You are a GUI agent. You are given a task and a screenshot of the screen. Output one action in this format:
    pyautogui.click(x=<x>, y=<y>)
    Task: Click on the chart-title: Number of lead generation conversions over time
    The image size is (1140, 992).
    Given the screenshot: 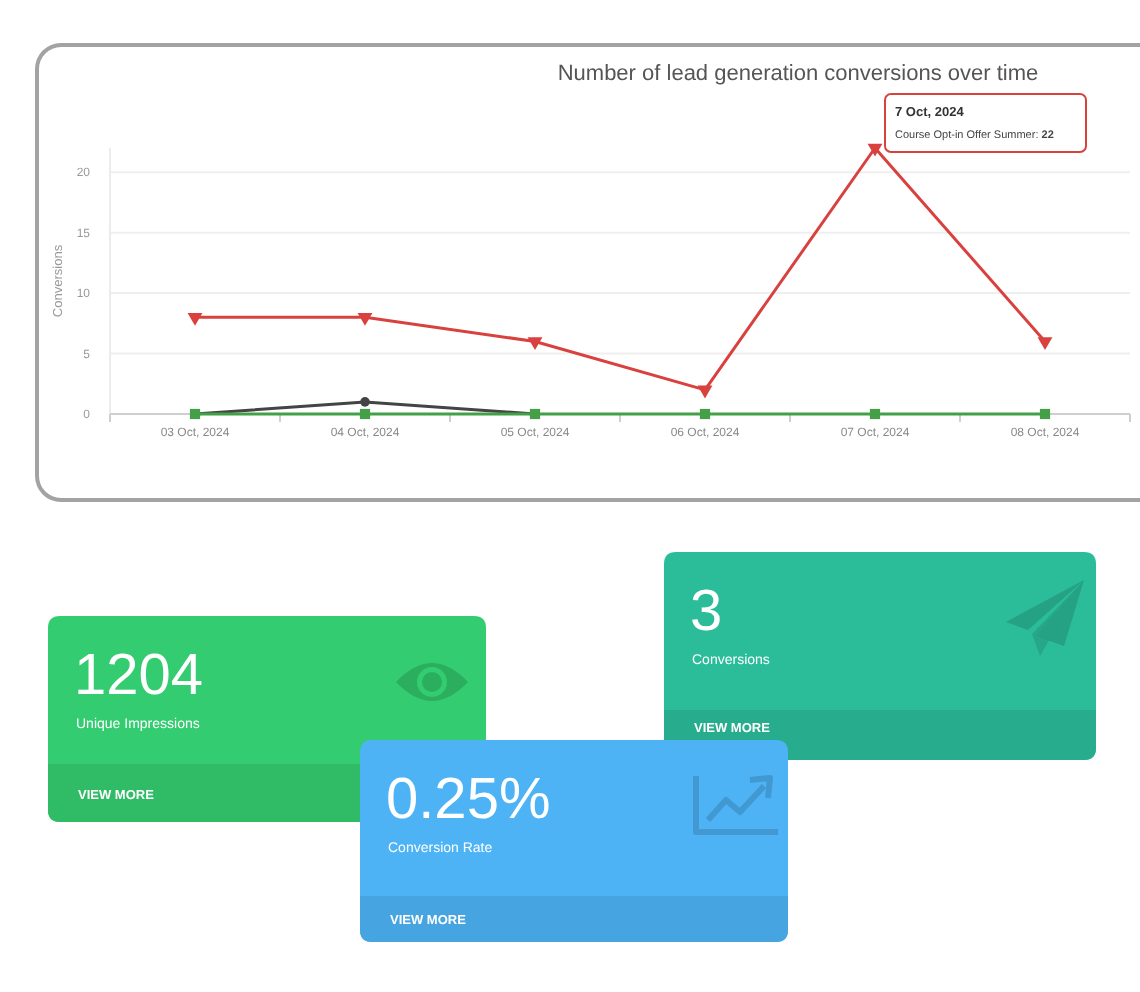 What is the action you would take?
    pyautogui.click(x=798, y=74)
    